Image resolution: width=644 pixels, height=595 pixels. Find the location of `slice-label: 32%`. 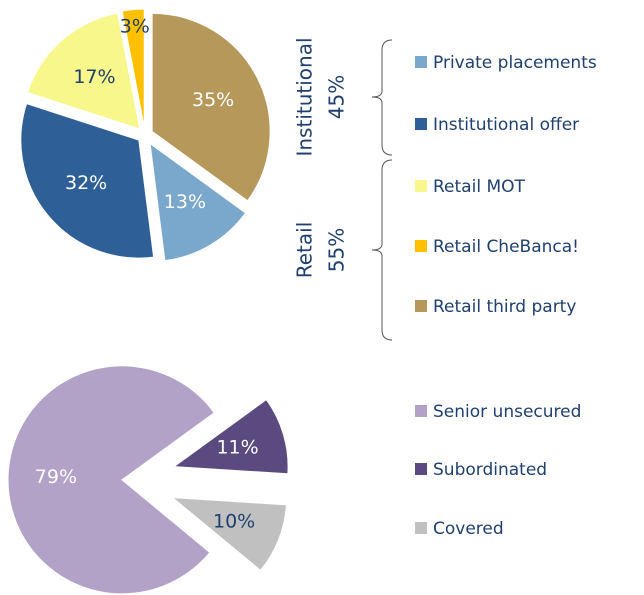

slice-label: 32% is located at coordinates (86, 183).